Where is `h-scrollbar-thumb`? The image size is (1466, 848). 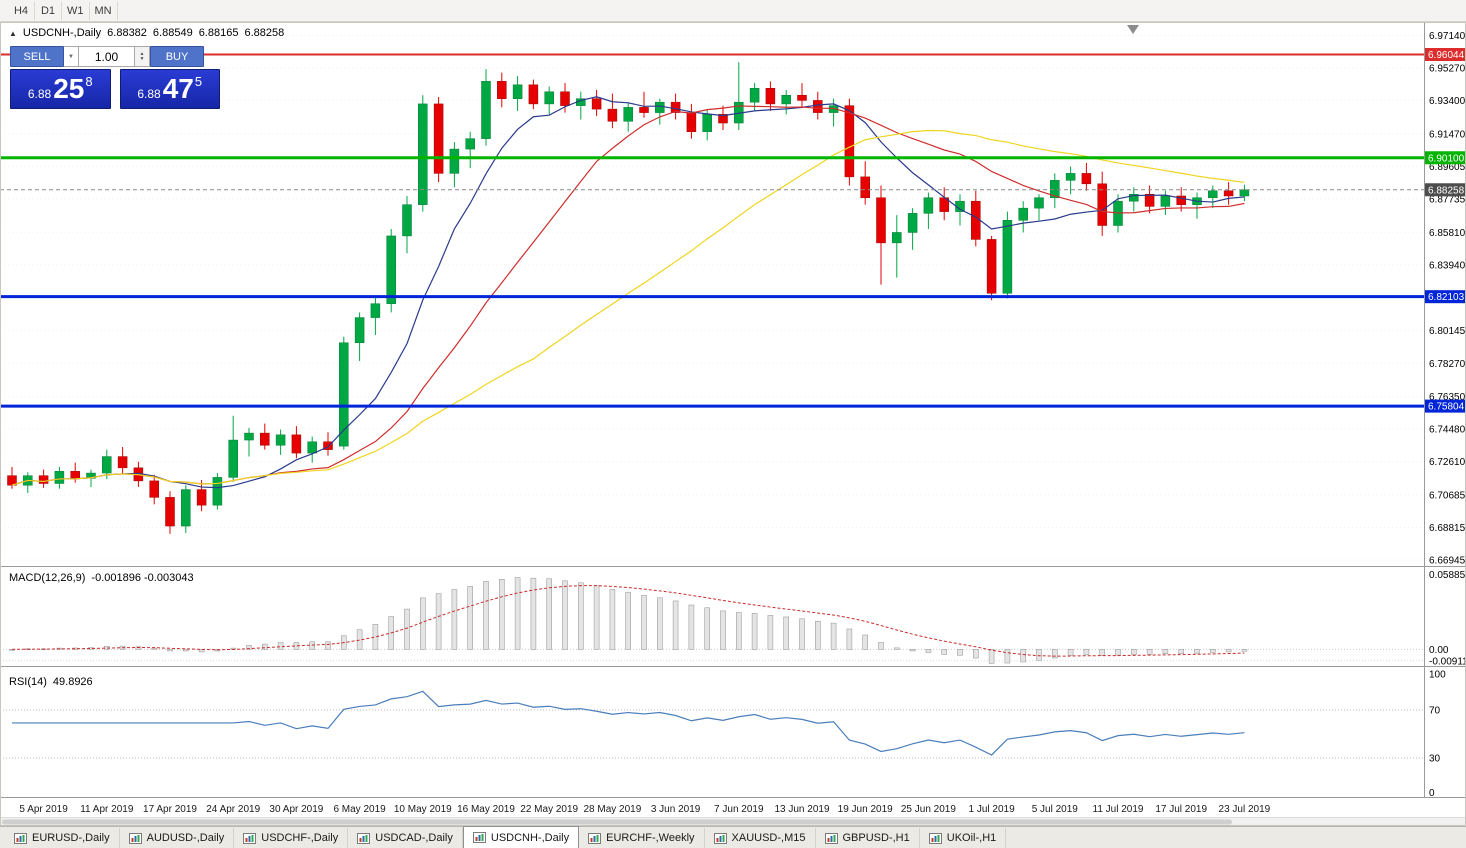 h-scrollbar-thumb is located at coordinates (617, 822).